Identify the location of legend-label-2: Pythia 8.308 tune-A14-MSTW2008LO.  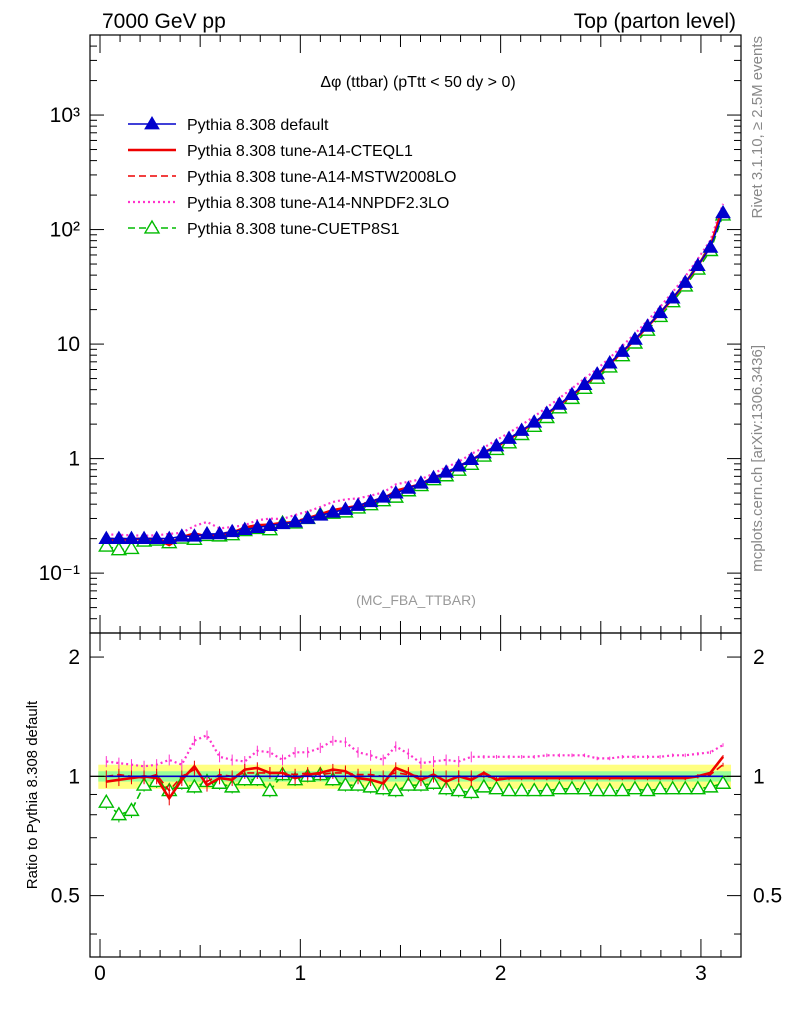
(321, 177).